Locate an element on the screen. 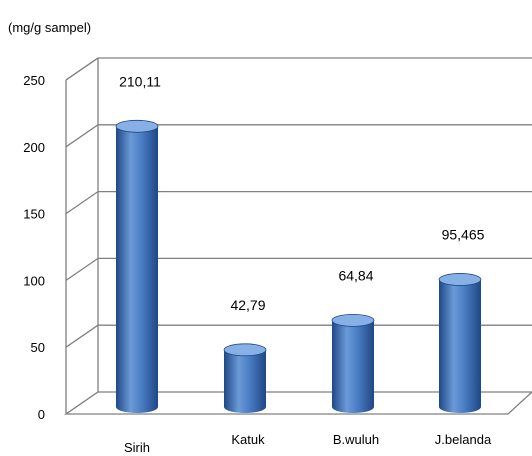 The width and height of the screenshot is (532, 456). data-label: 42,79 is located at coordinates (247, 305).